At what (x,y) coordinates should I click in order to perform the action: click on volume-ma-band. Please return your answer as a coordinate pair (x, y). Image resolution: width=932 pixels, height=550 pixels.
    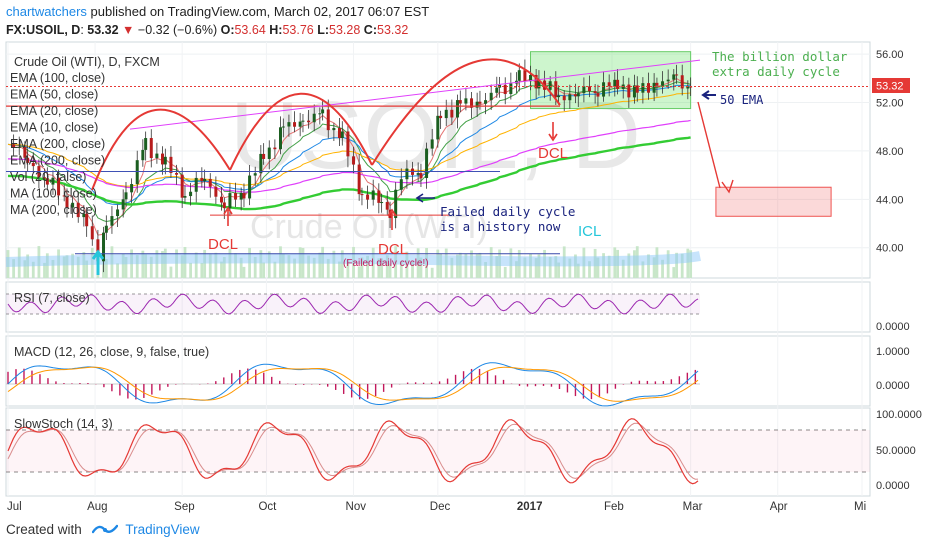
    Looking at the image, I should click on (353, 259).